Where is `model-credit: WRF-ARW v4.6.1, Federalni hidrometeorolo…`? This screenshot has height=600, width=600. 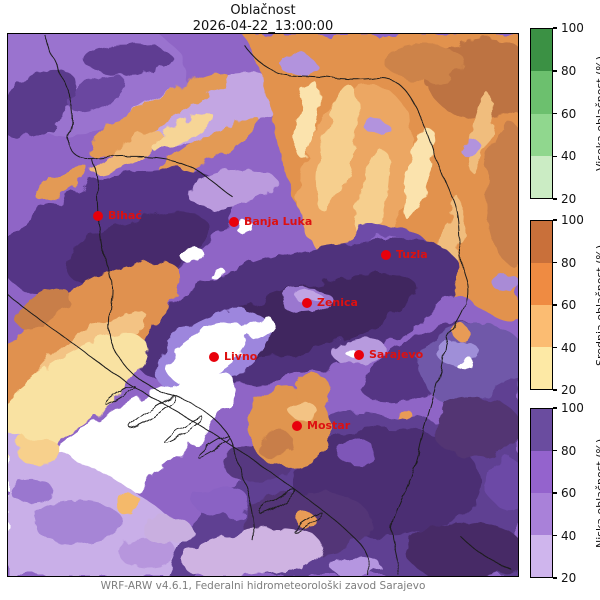 model-credit: WRF-ARW v4.6.1, Federalni hidrometeorolo… is located at coordinates (263, 586).